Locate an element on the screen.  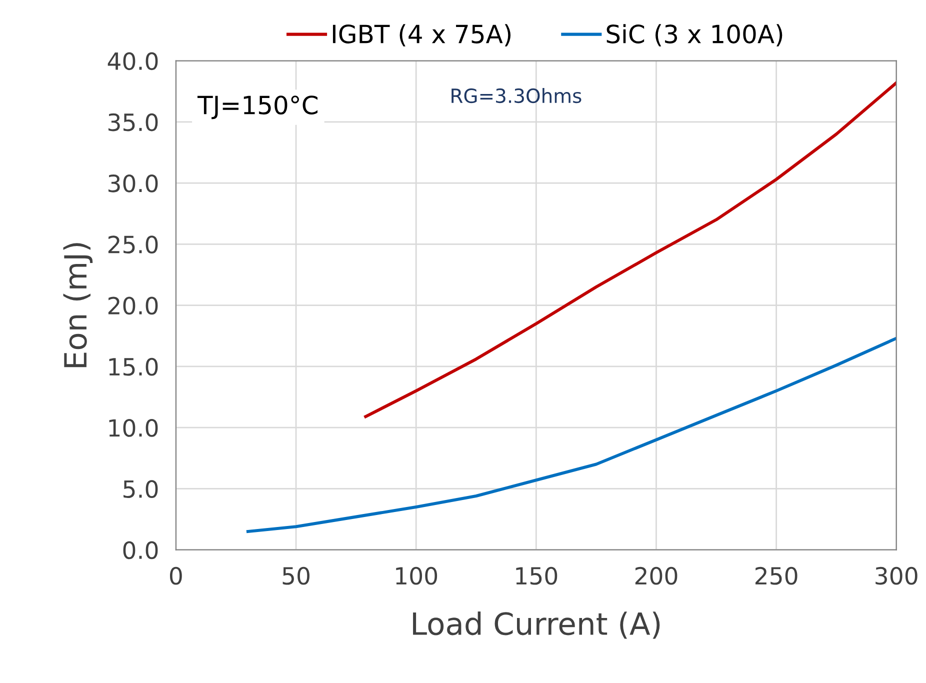
x-tick-label: 200 is located at coordinates (656, 575).